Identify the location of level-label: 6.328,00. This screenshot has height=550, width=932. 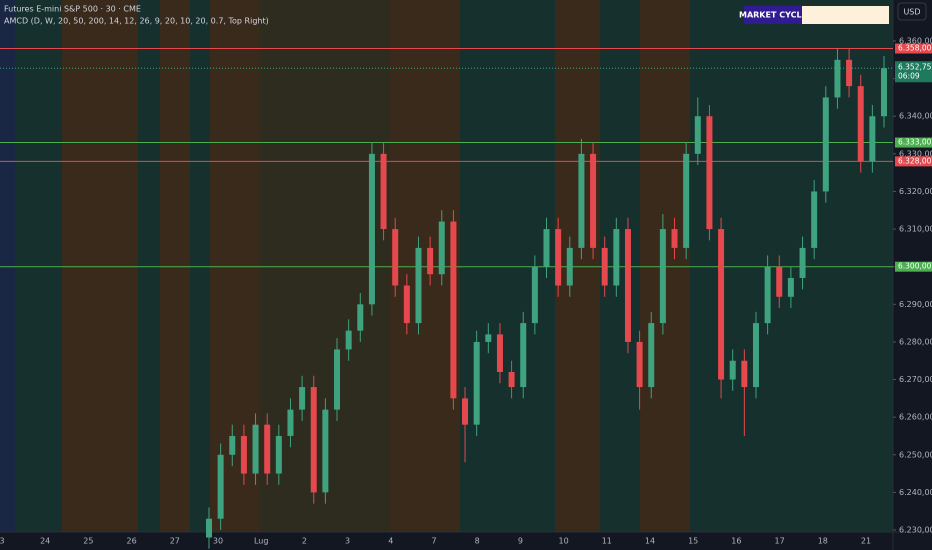
(915, 160).